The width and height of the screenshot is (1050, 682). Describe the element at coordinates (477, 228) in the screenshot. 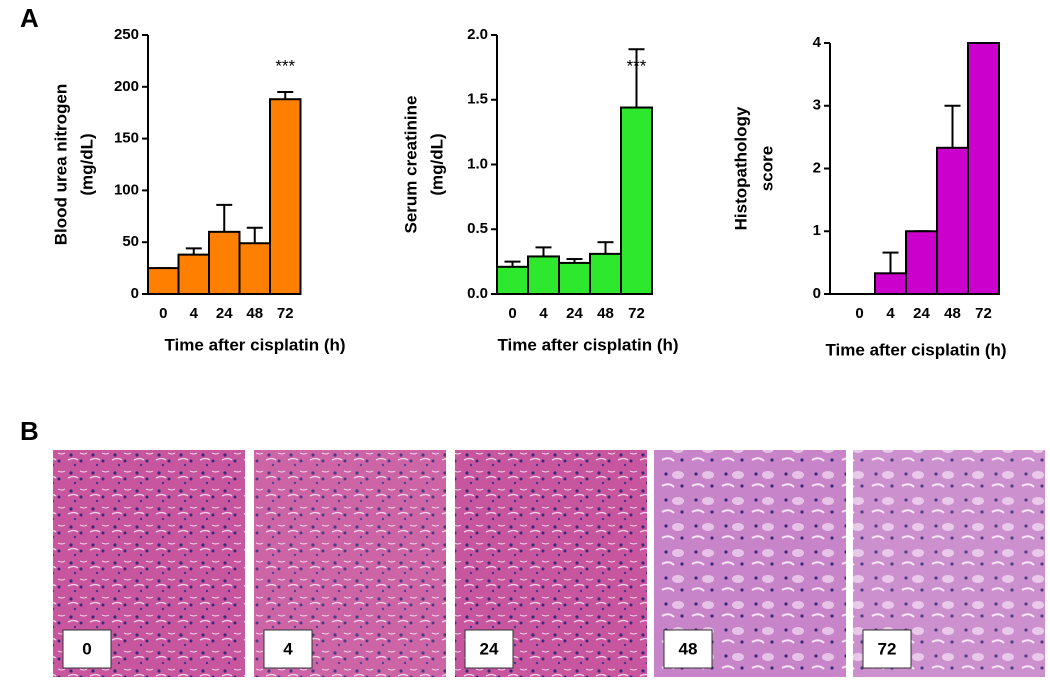

I see `y-tick-label: 0.5` at that location.